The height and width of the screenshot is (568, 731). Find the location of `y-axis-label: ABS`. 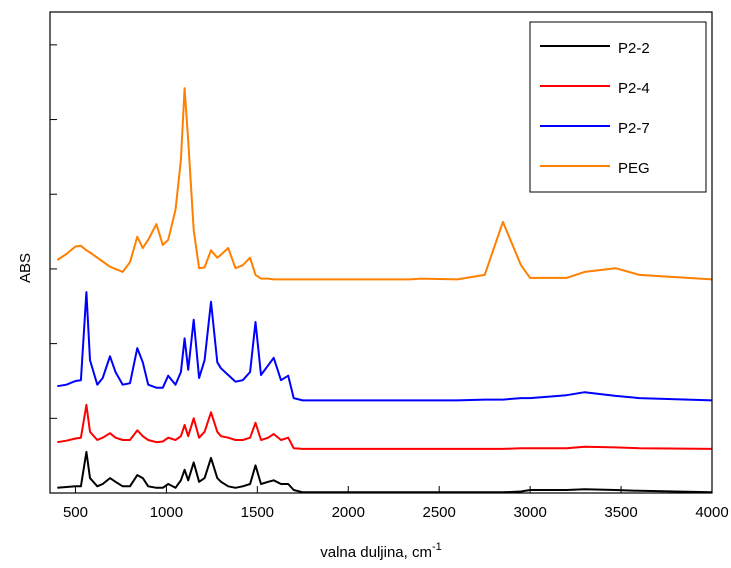

y-axis-label: ABS is located at coordinates (25, 268).